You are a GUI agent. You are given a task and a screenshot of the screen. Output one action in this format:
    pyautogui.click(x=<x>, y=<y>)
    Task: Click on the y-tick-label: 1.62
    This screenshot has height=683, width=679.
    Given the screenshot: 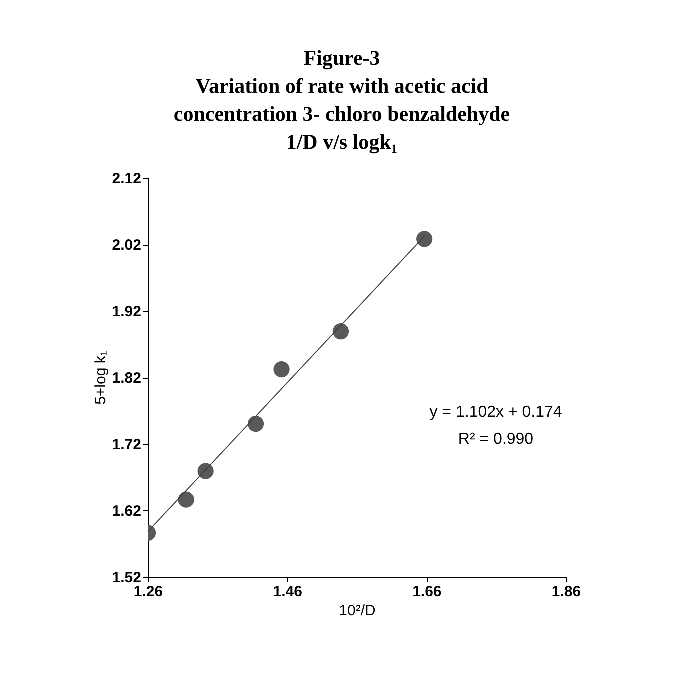 What is the action you would take?
    pyautogui.click(x=127, y=511)
    